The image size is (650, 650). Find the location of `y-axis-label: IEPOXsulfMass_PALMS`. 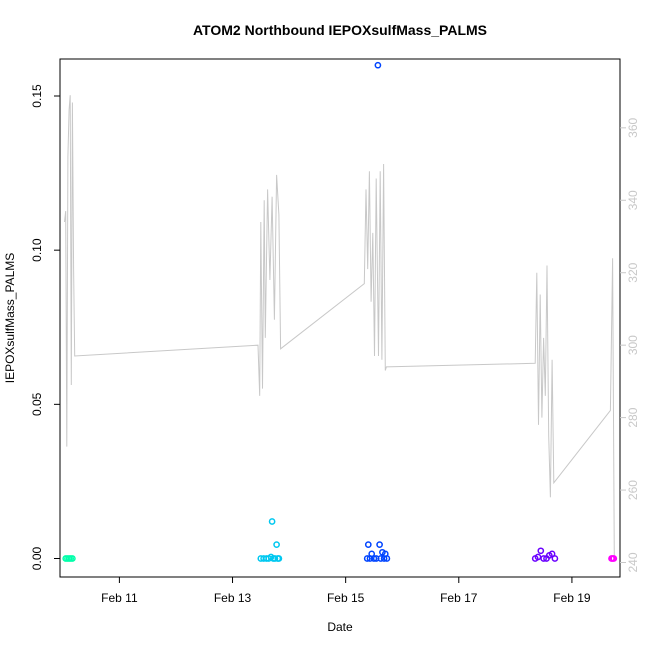

y-axis-label: IEPOXsulfMass_PALMS is located at coordinates (10, 318).